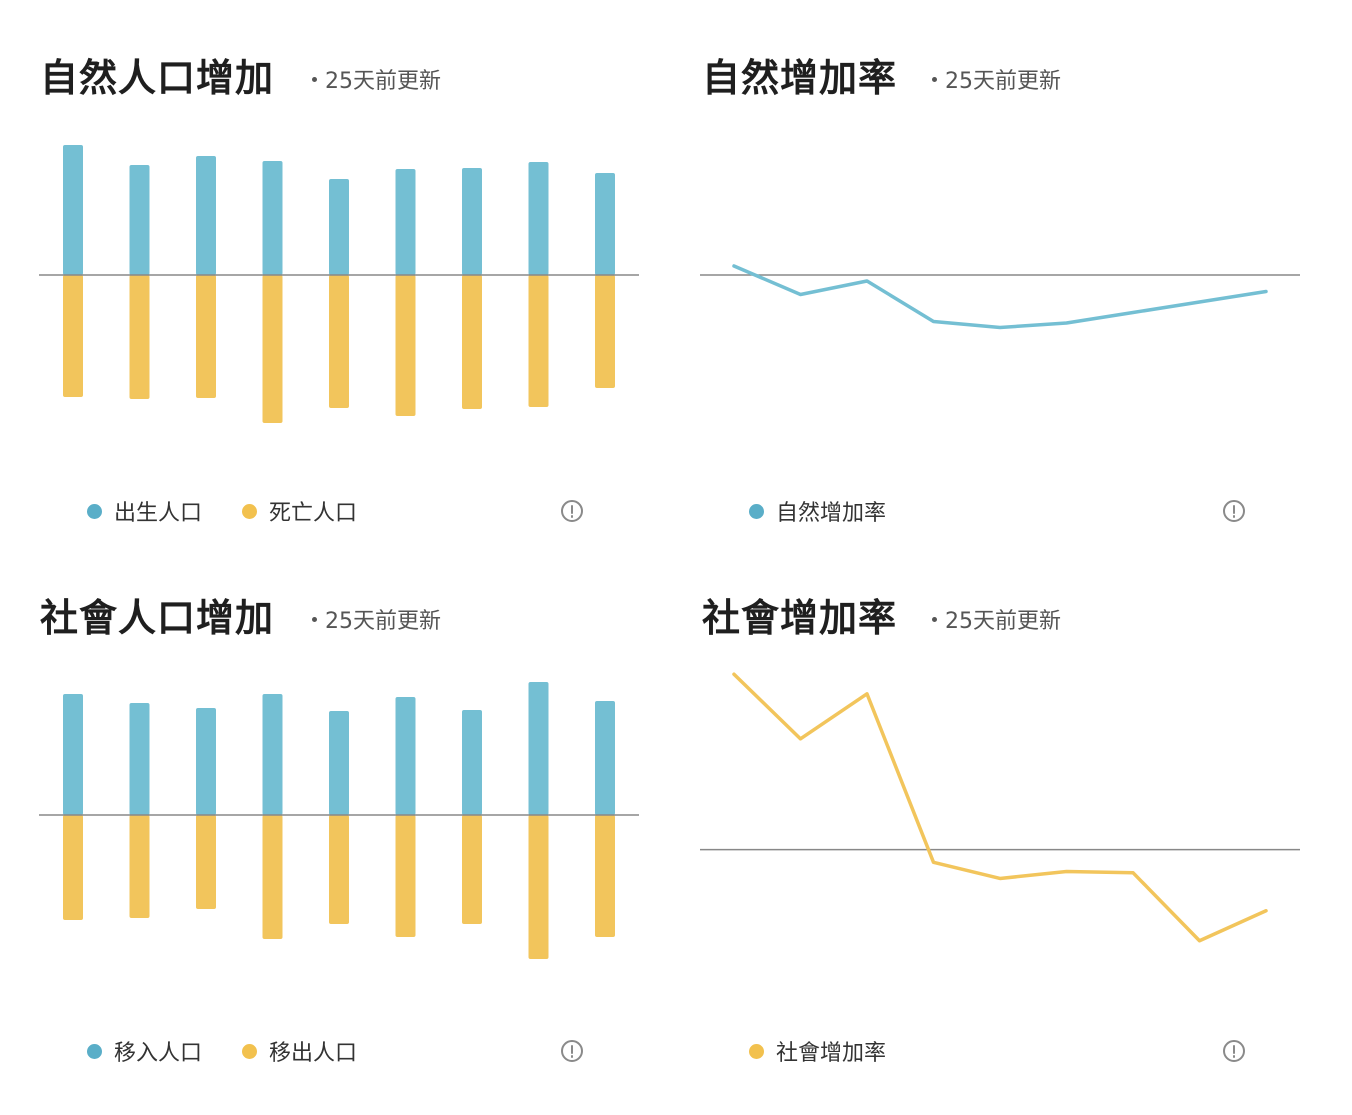 The height and width of the screenshot is (1115, 1352). What do you see at coordinates (1000, 297) in the screenshot?
I see `natural-rate-line-chart` at bounding box center [1000, 297].